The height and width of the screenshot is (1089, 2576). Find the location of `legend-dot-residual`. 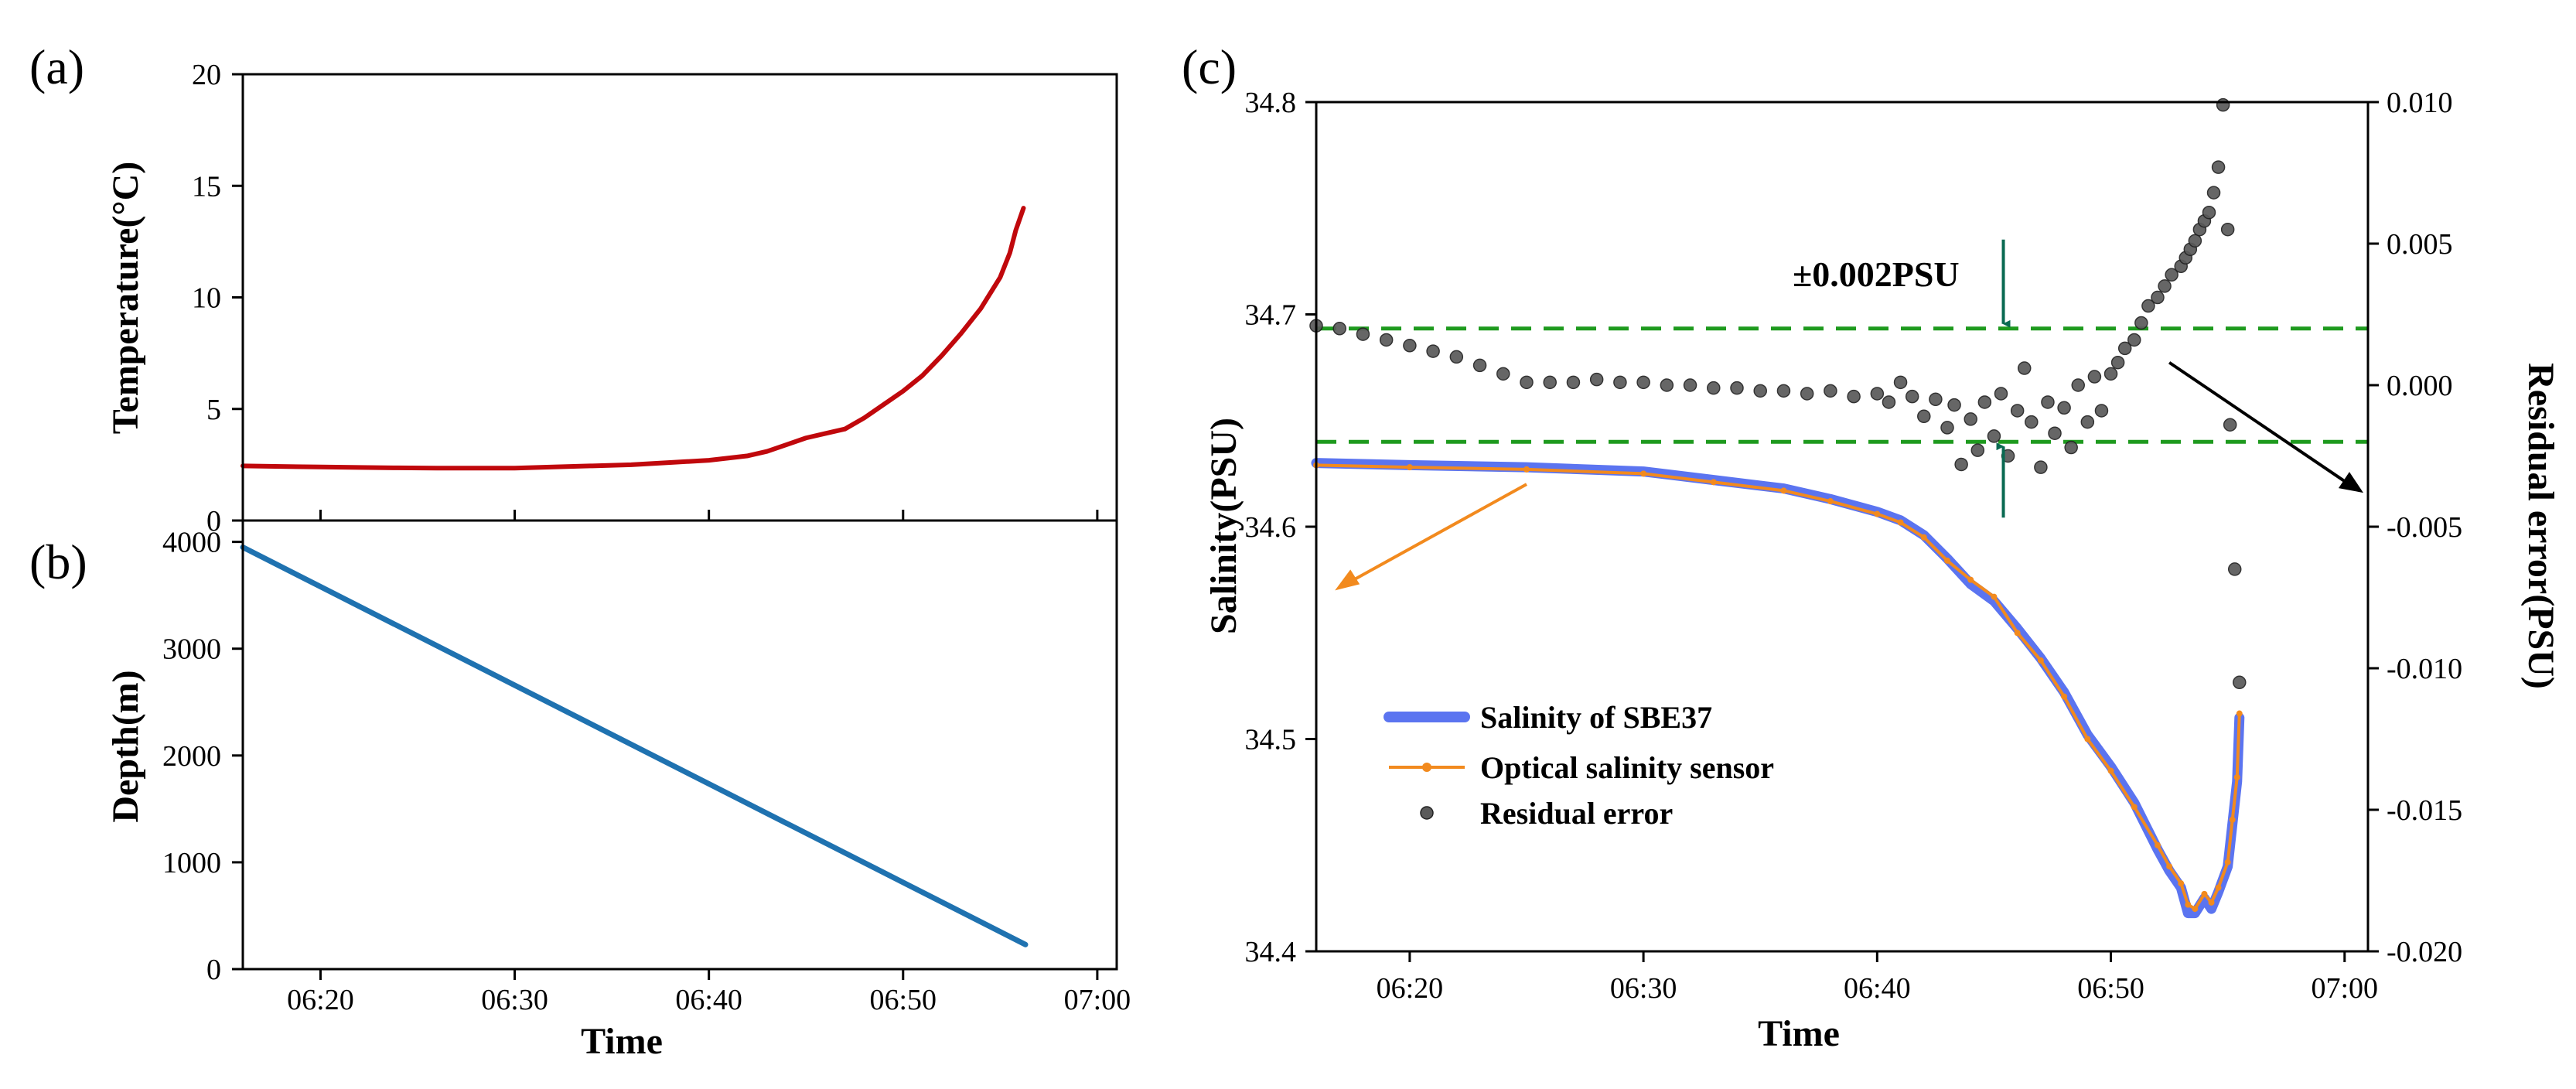

legend-dot-residual is located at coordinates (1427, 813).